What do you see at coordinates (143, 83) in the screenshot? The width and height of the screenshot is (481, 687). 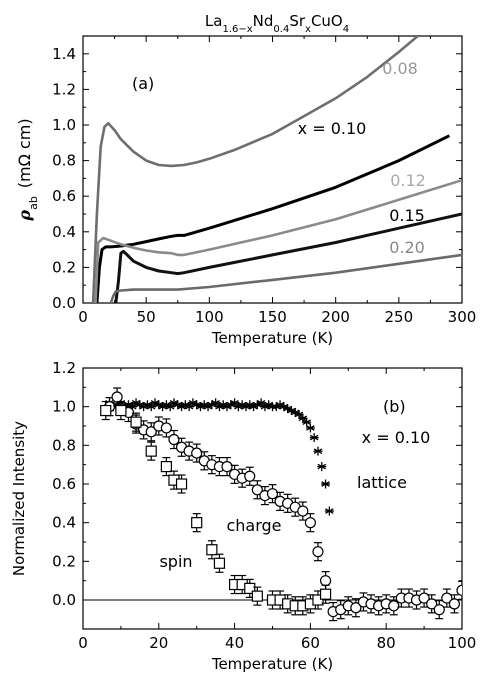 I see `panel-a-label: (a)` at bounding box center [143, 83].